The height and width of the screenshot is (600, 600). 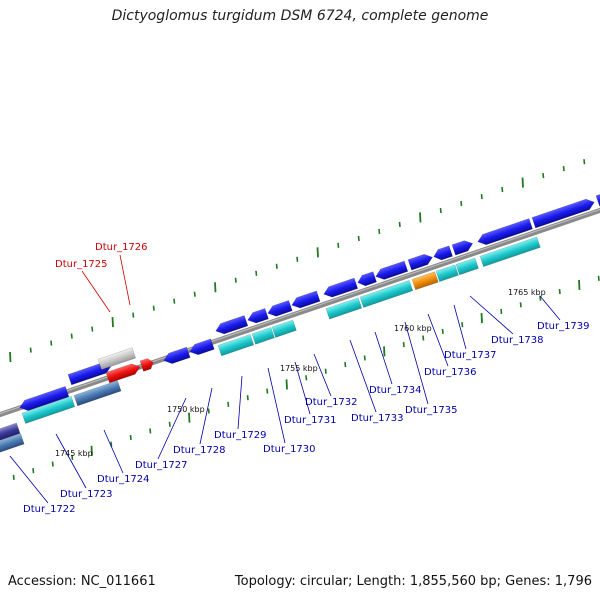 I want to click on gene-label: Dtur_1732, so click(x=331, y=402).